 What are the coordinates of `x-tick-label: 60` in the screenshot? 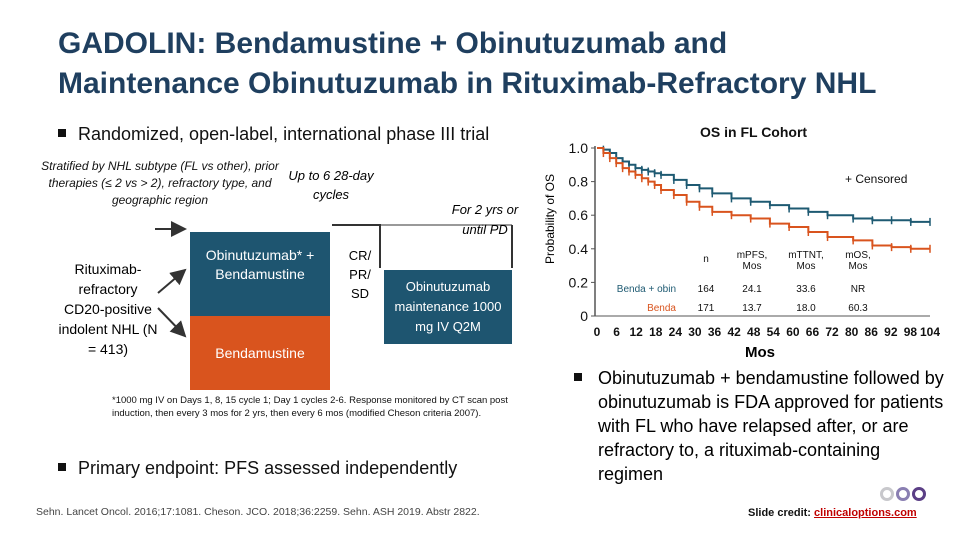 It's located at (793, 332).